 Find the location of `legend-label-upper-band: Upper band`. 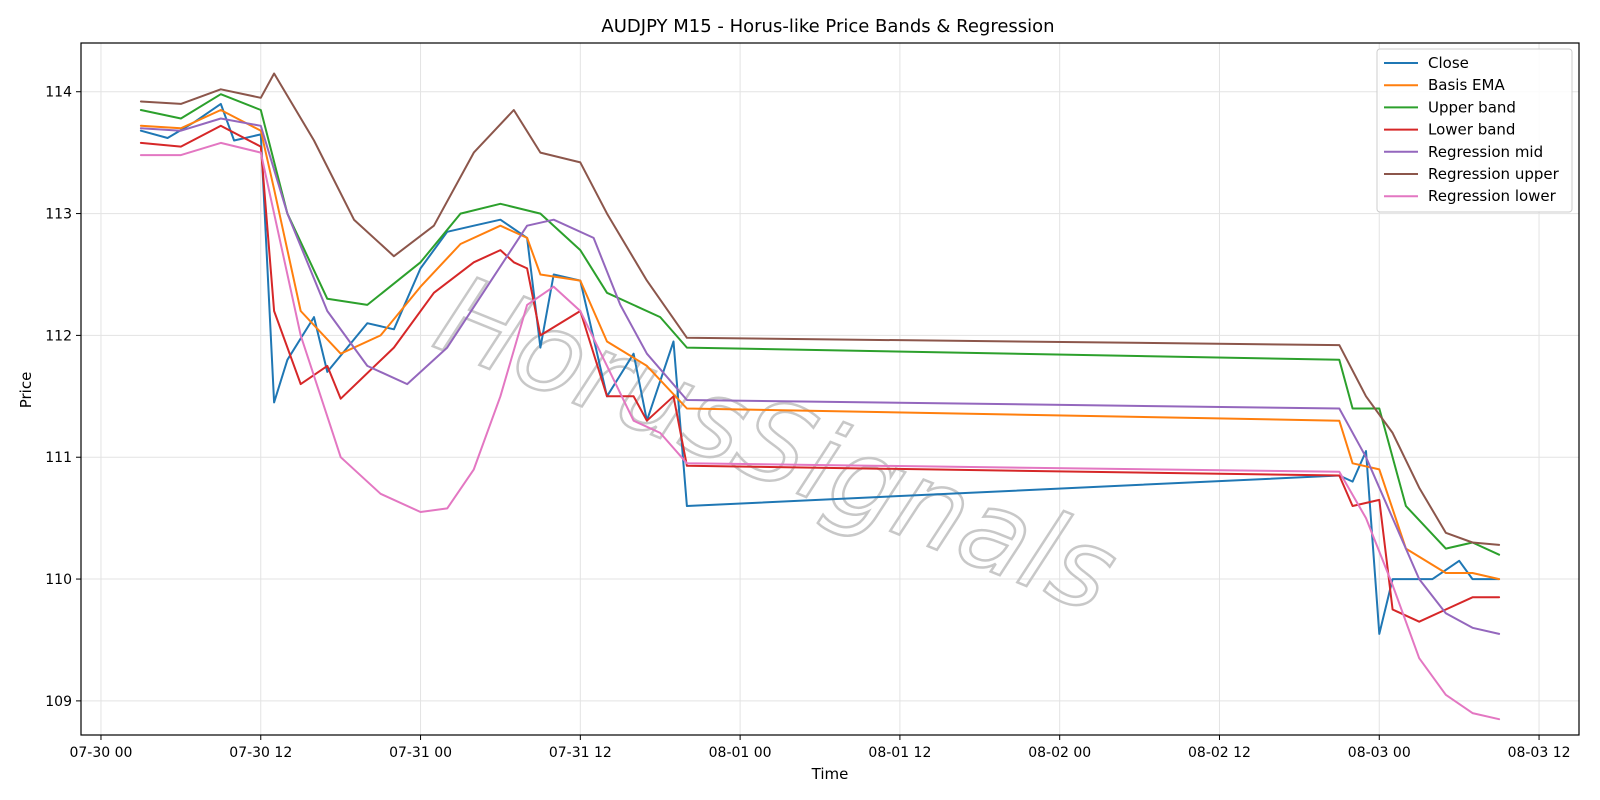

legend-label-upper-band: Upper band is located at coordinates (1472, 107).